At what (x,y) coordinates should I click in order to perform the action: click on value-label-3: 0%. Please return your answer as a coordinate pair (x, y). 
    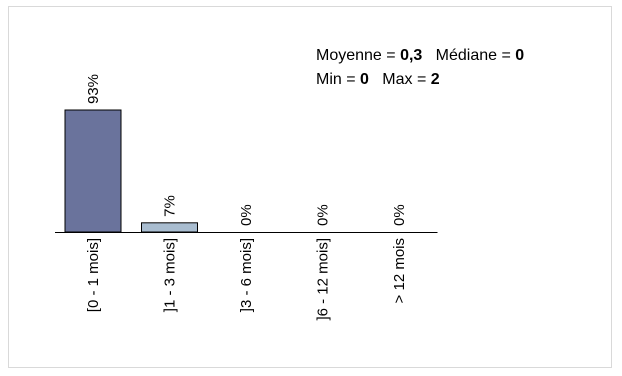
    Looking at the image, I should click on (323, 215).